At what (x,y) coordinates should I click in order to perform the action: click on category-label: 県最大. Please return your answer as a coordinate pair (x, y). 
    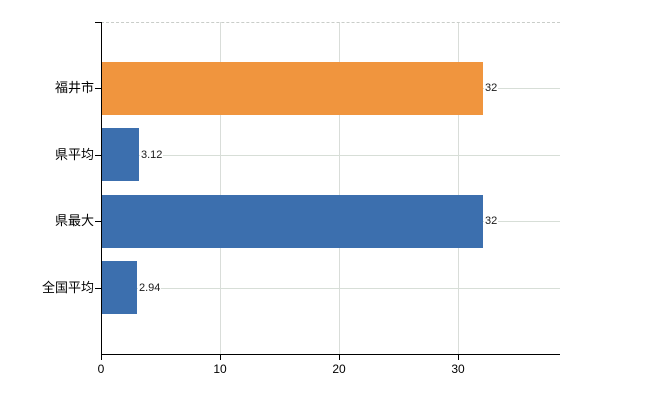
    Looking at the image, I should click on (74, 220).